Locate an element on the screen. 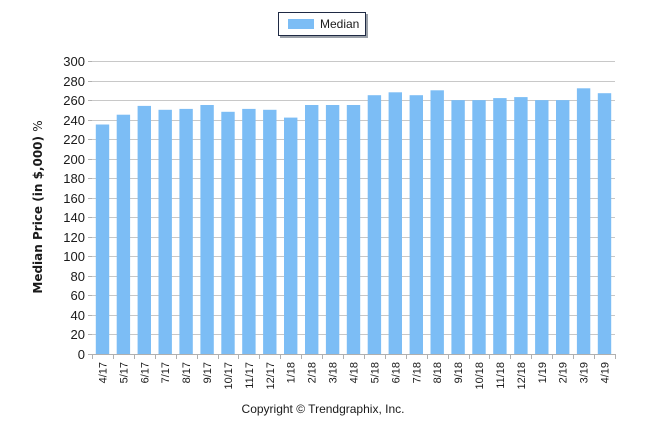 The height and width of the screenshot is (434, 646). x-tick-label: 4/17 is located at coordinates (104, 372).